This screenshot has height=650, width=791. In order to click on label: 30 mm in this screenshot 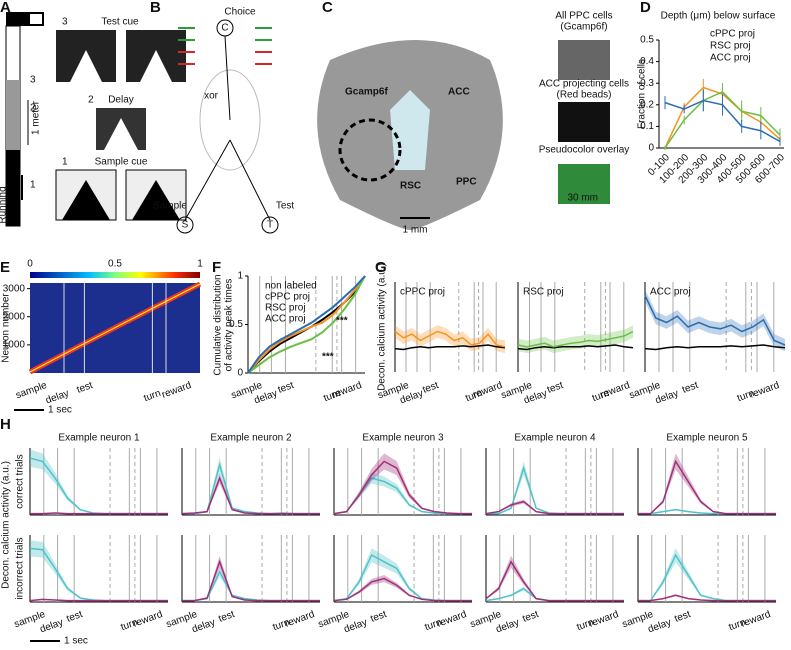, I will do `click(582, 198)`.